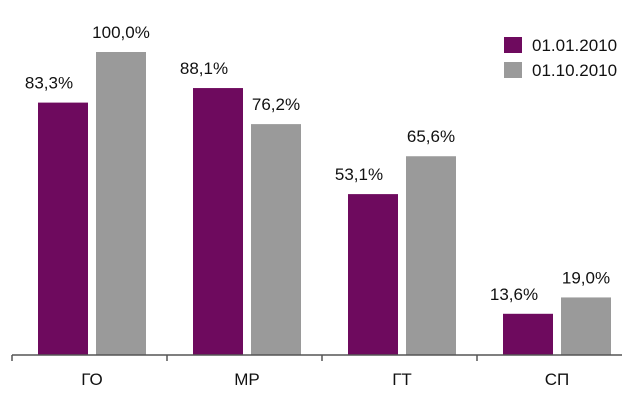 Image resolution: width=624 pixels, height=393 pixels. What do you see at coordinates (91, 379) in the screenshot?
I see `x-tick-label-ГО: ГО` at bounding box center [91, 379].